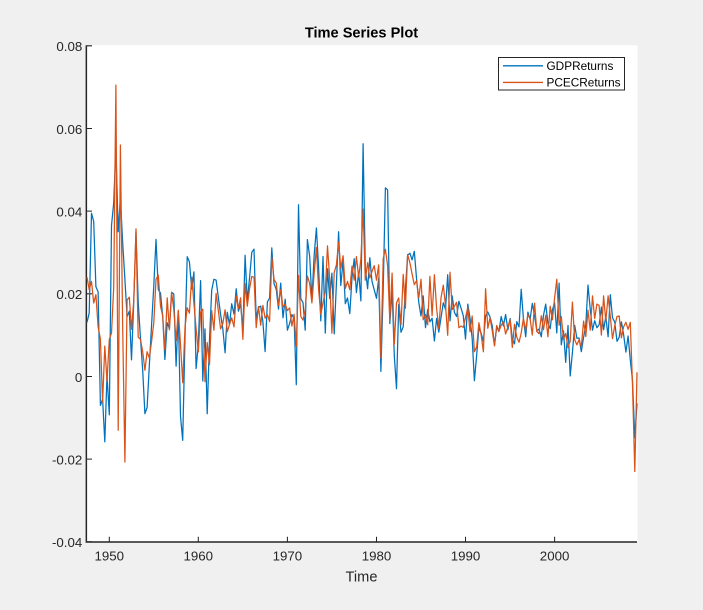 The height and width of the screenshot is (610, 703). I want to click on svg-text: 1990, so click(466, 556).